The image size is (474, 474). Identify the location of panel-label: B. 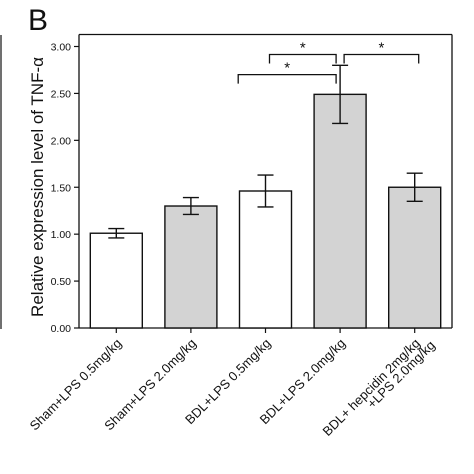
(38, 20).